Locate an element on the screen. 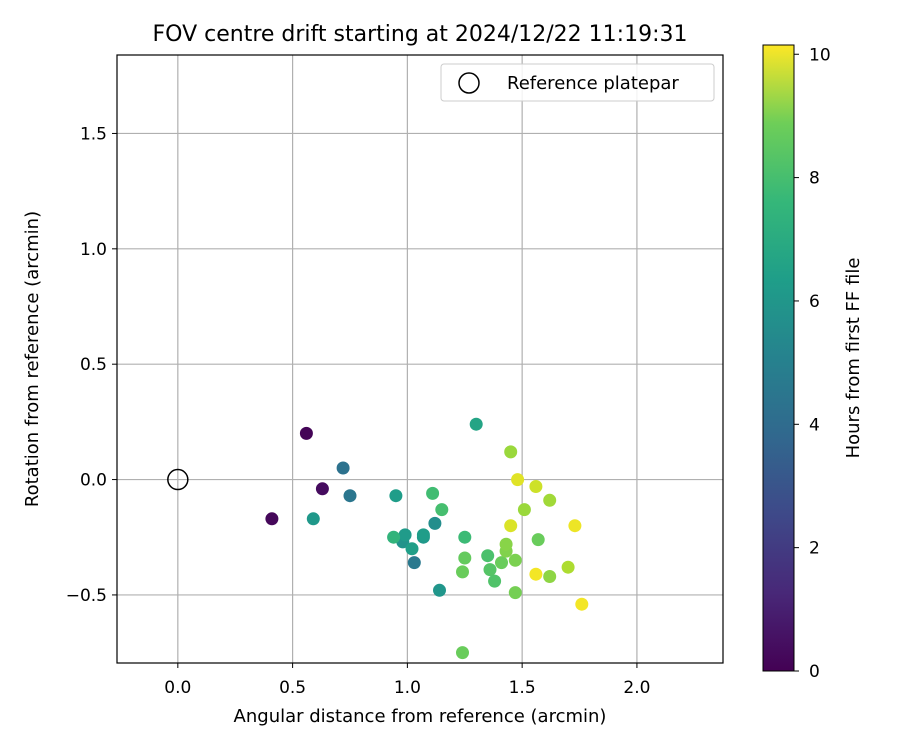  colorbar-gradient is located at coordinates (778, 358).